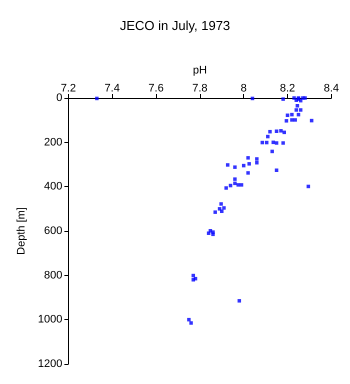 The image size is (350, 384). I want to click on x-axis-title: pH, so click(199, 70).